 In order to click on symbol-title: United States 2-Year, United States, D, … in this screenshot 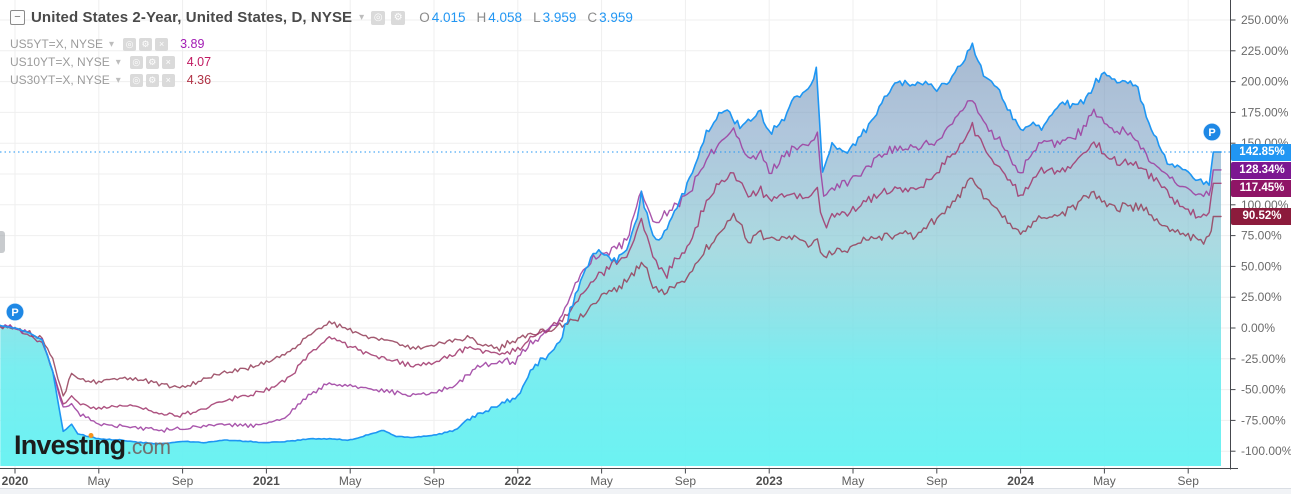, I will do `click(192, 17)`.